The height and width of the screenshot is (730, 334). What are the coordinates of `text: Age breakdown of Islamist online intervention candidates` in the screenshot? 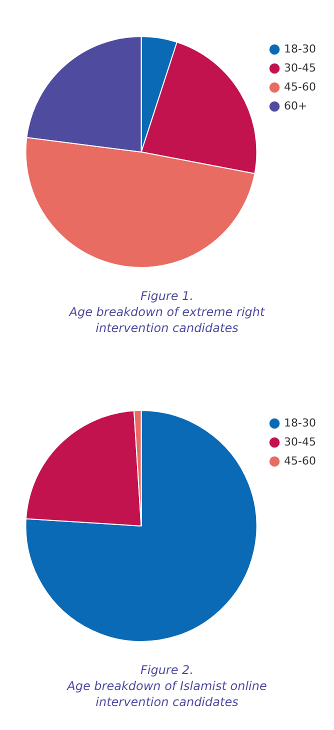 It's located at (167, 694).